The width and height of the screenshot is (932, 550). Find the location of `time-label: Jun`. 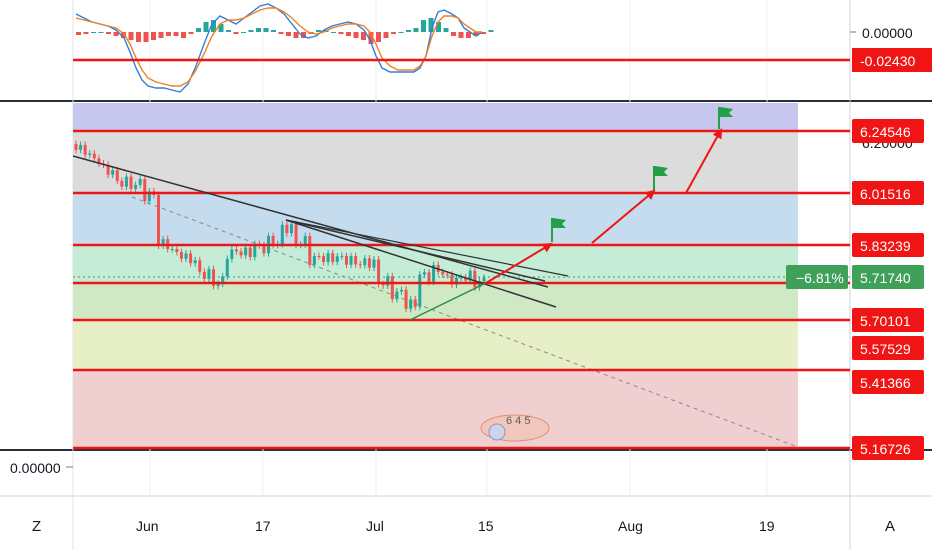

time-label: Jun is located at coordinates (147, 526).